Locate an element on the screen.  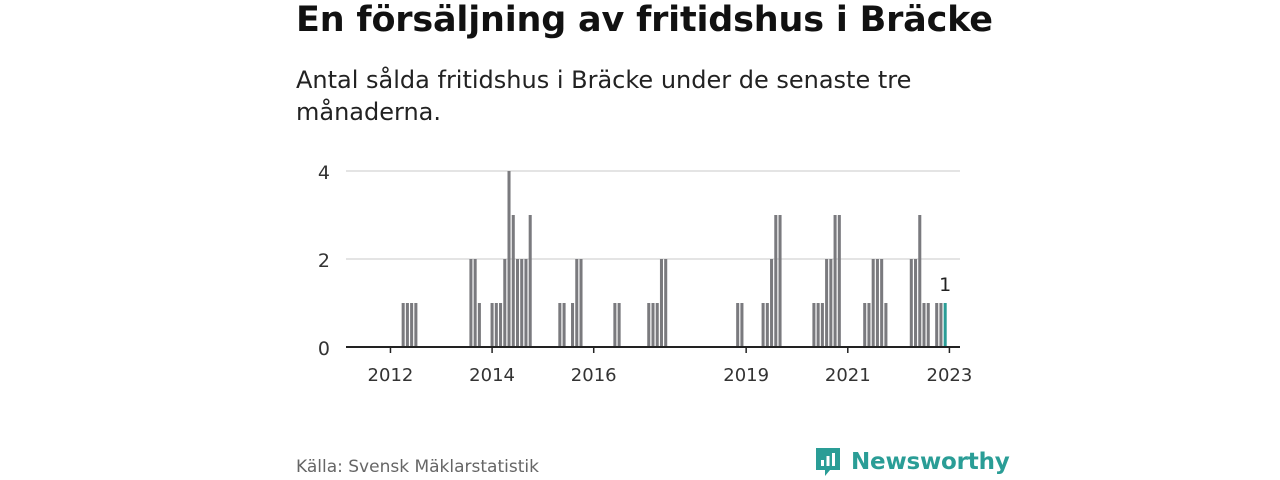
x-tick-label: 2016 is located at coordinates (594, 375).